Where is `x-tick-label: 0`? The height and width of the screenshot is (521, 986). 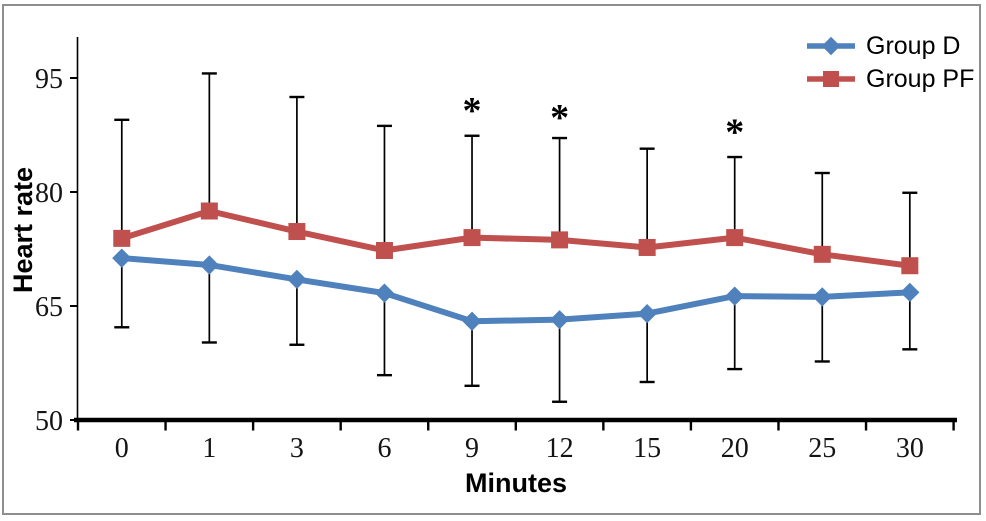 x-tick-label: 0 is located at coordinates (122, 448).